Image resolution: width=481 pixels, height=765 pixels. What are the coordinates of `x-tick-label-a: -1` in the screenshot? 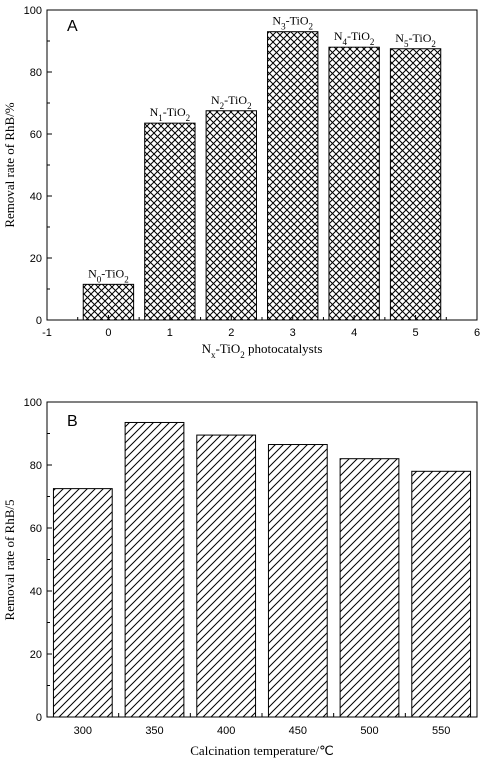 It's located at (47, 333).